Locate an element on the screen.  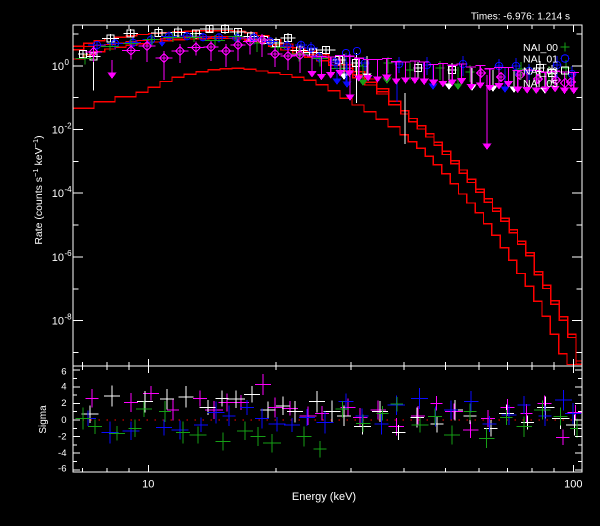
svg-text: NAI_05 is located at coordinates (540, 84).